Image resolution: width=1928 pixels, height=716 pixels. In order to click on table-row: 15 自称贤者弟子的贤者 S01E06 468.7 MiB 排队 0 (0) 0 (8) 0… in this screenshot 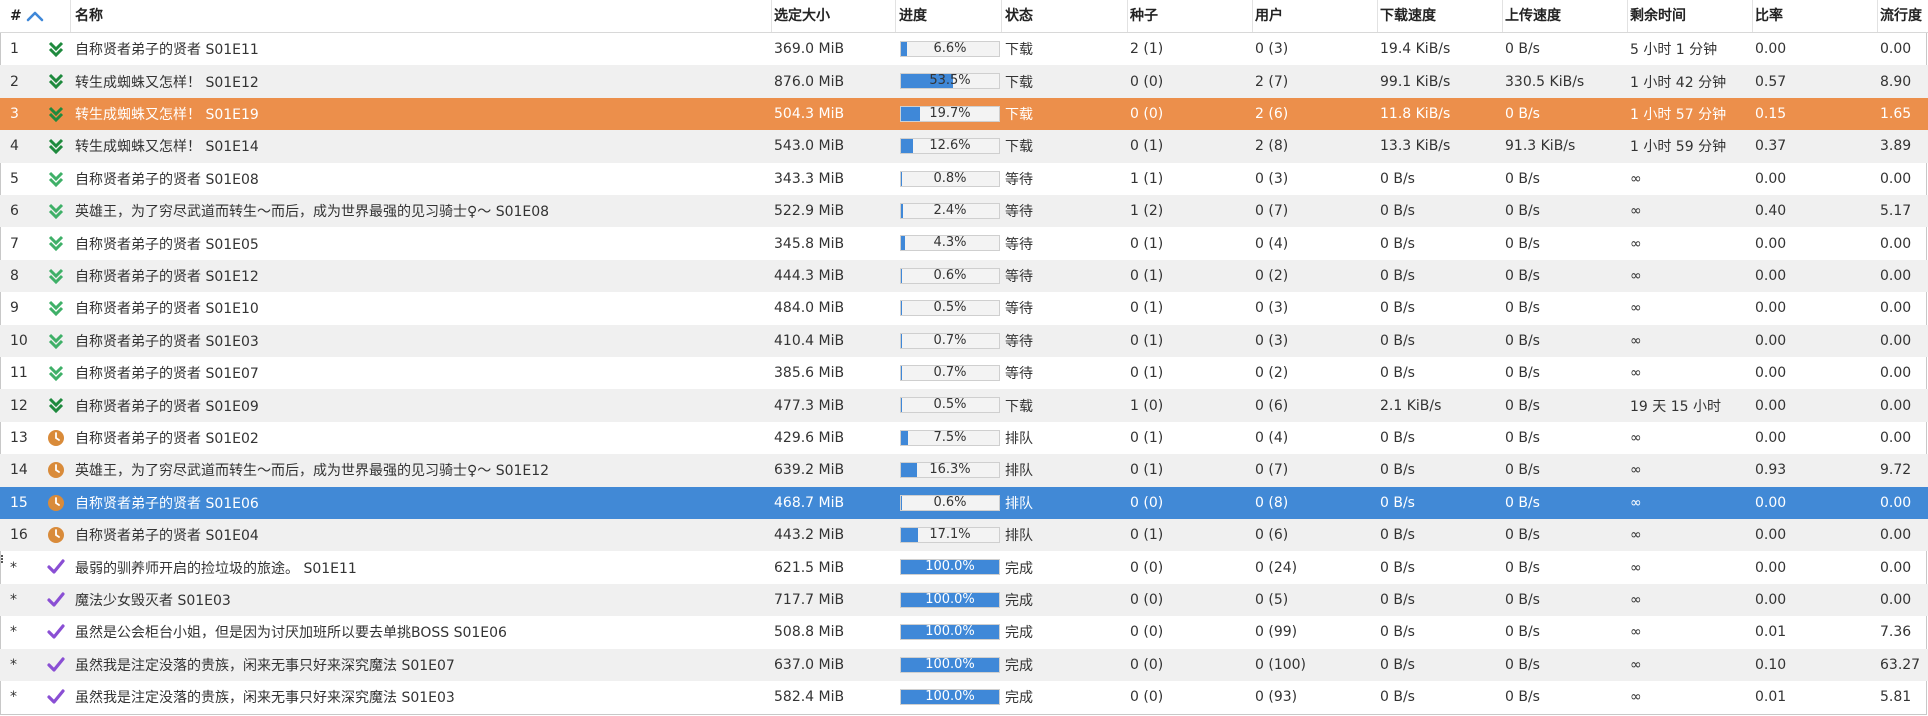, I will do `click(964, 502)`.